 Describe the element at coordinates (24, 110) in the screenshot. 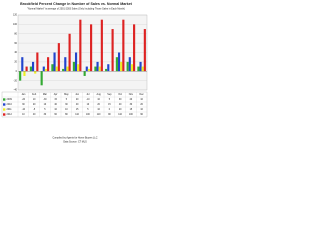

I see `table-value: -10` at that location.